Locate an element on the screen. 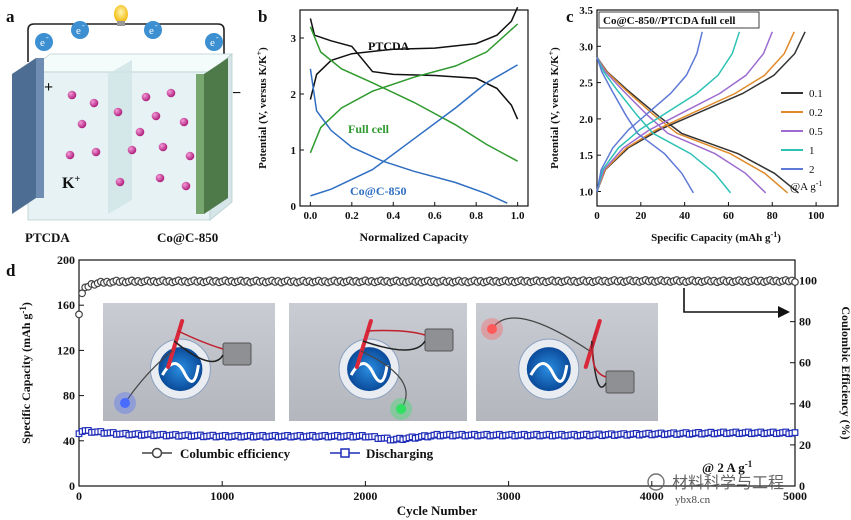 This screenshot has height=520, width=851. discharge-point is located at coordinates (795, 432).